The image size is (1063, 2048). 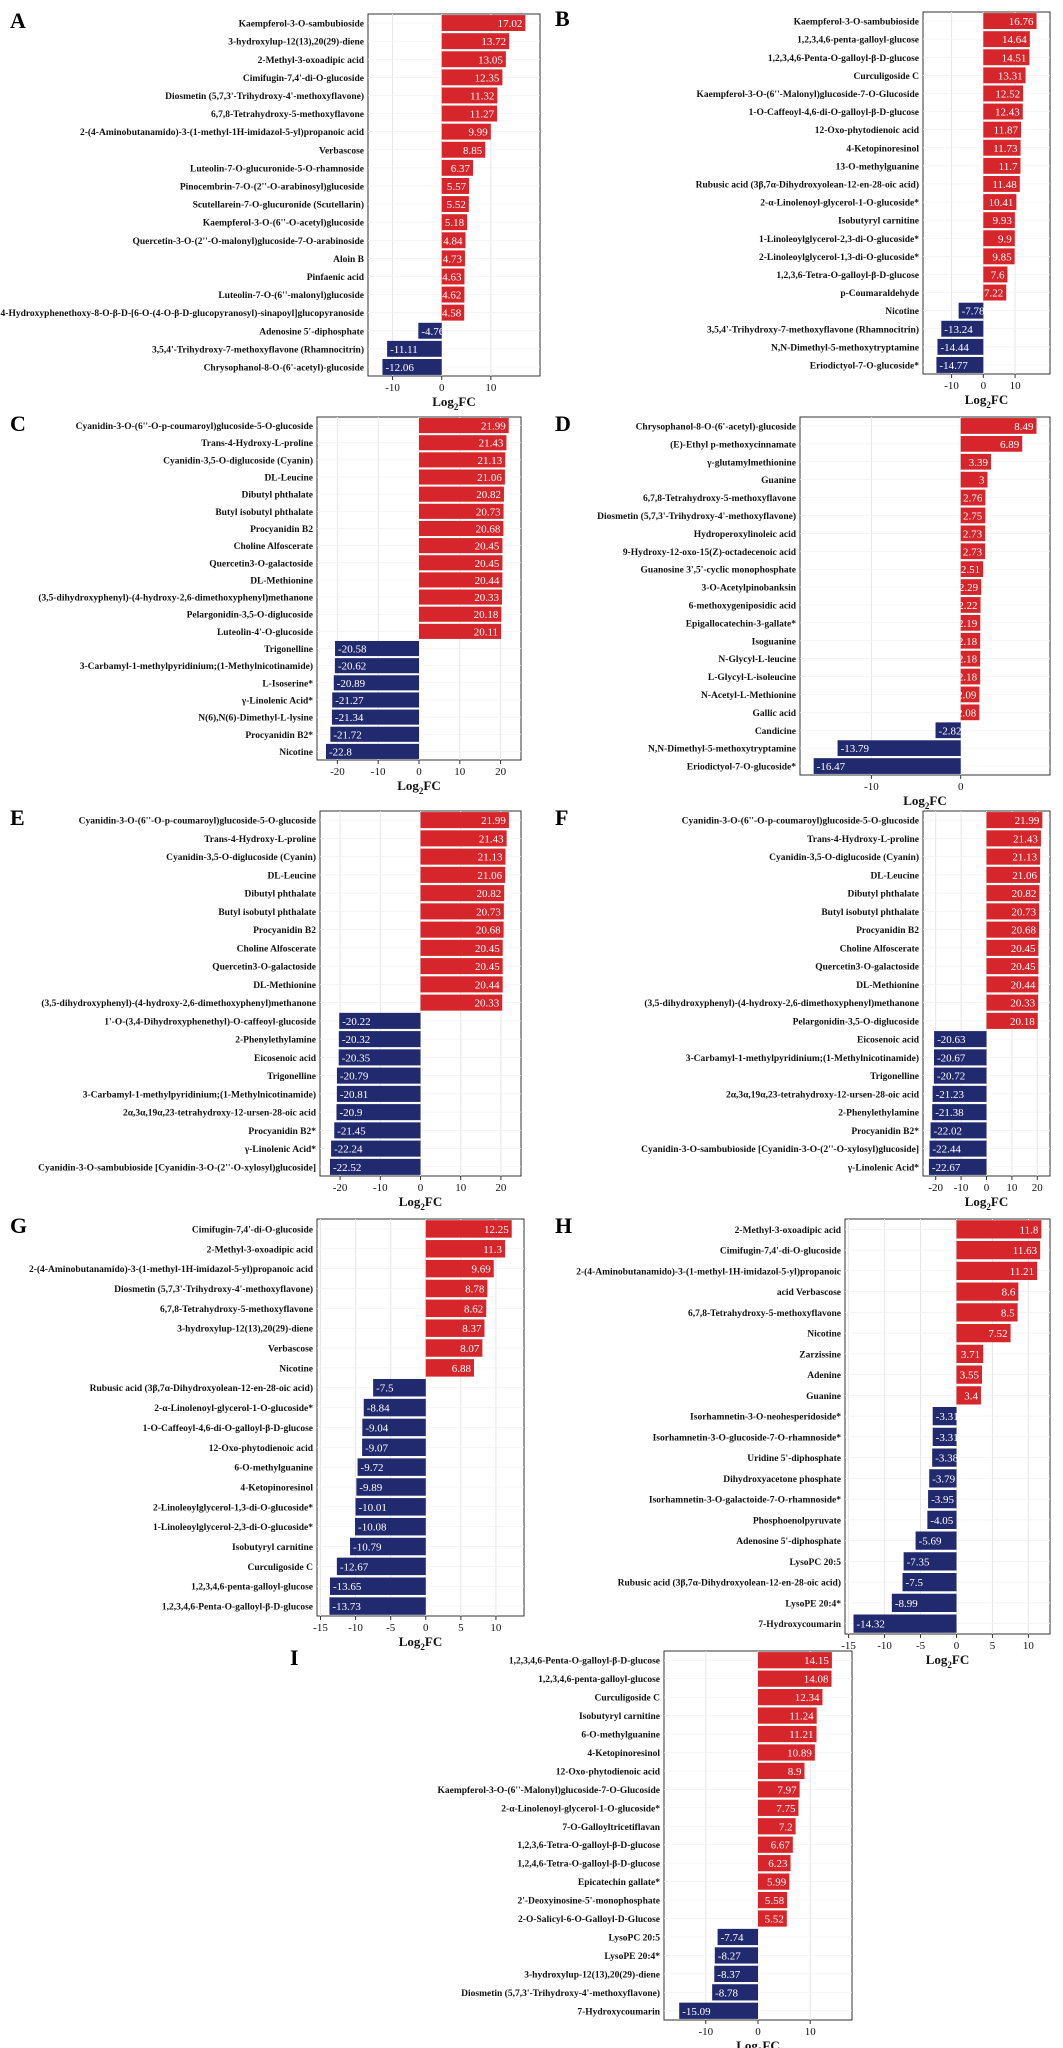 I want to click on panel-b-plot-frame, so click(x=986, y=193).